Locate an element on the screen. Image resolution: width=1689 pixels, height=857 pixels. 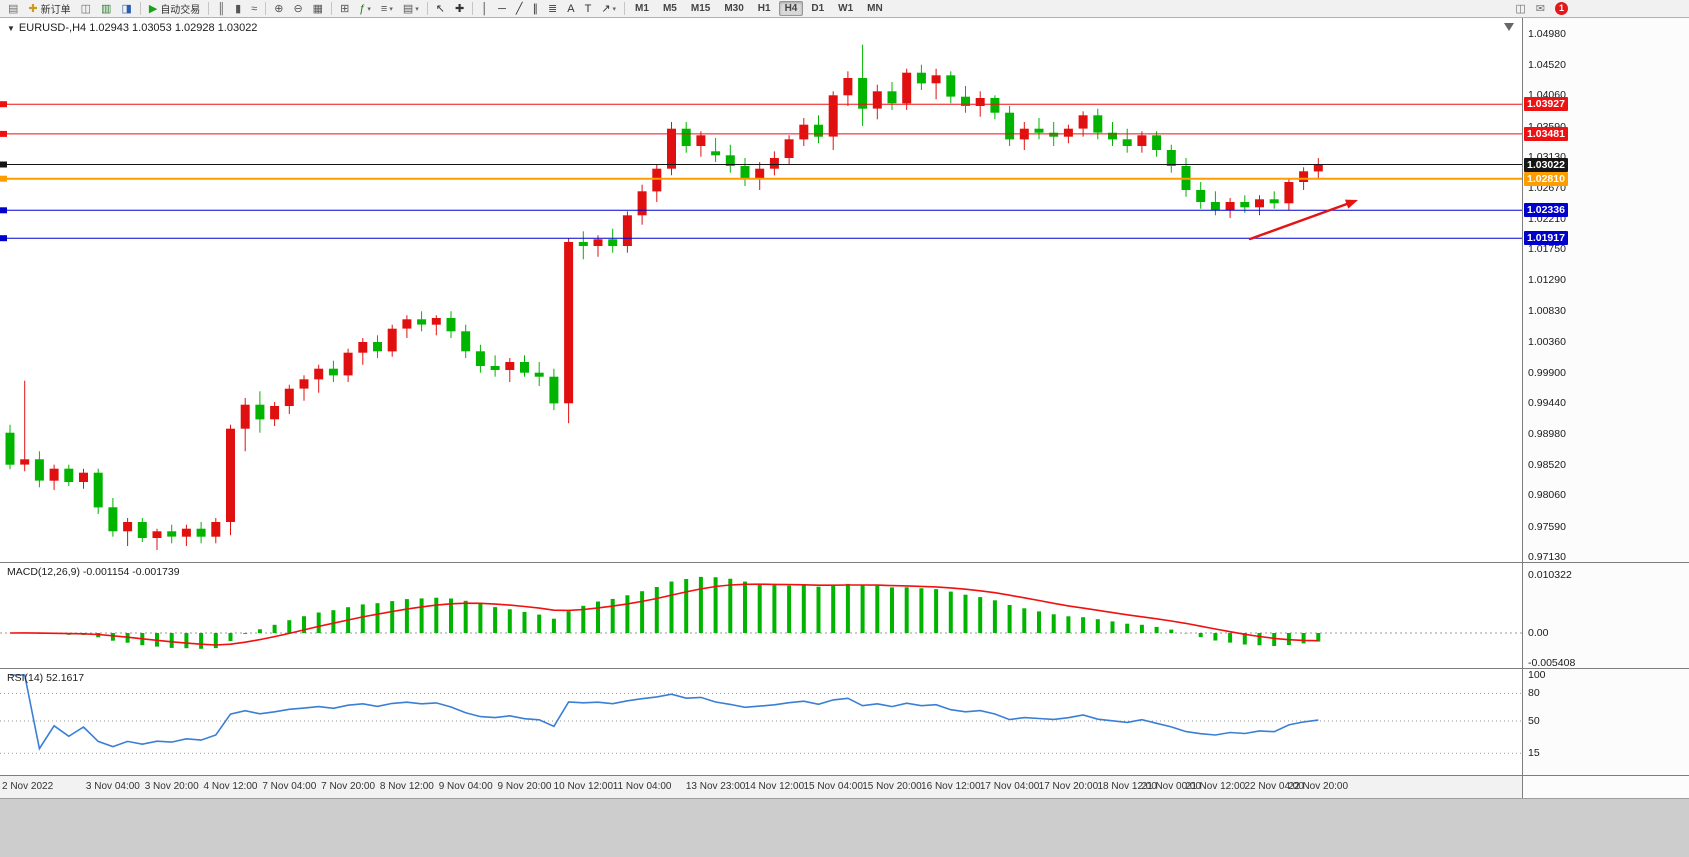
date-axis-label: 2 Nov 2022 is located at coordinates (28, 786).